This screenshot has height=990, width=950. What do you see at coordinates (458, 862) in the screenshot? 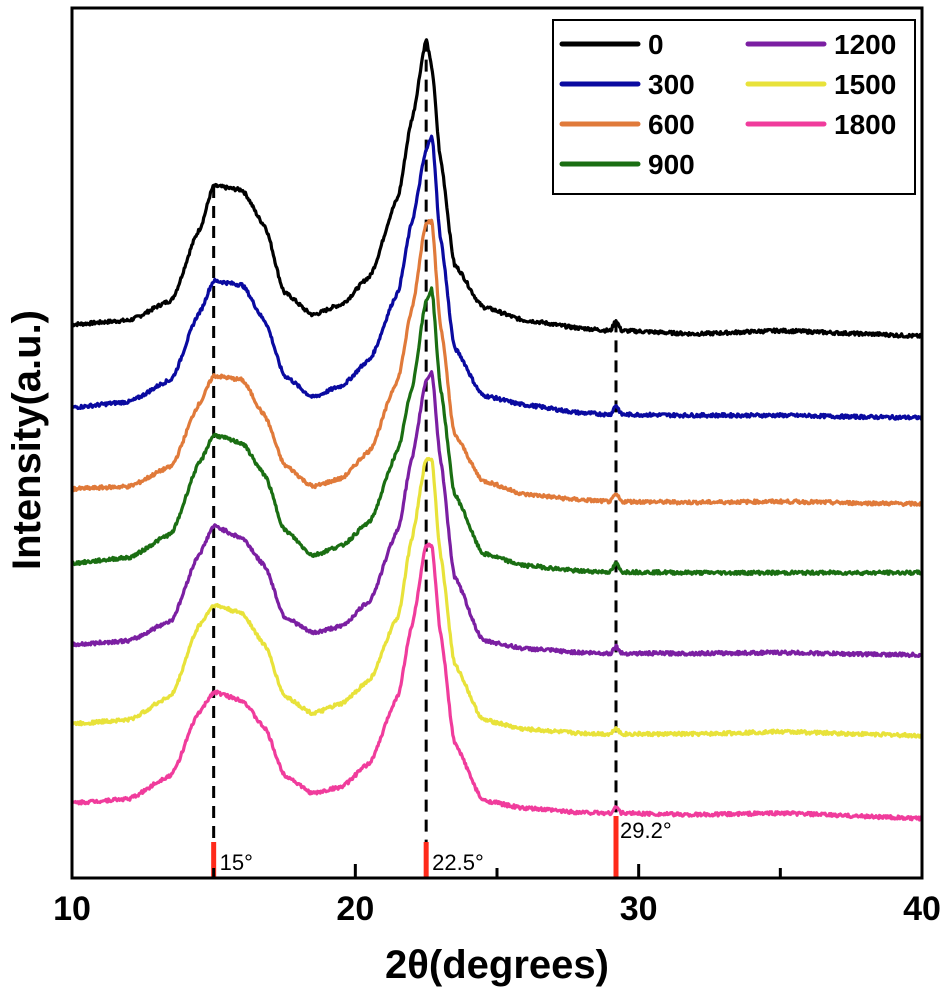
I see `peak-marker-label-1: 22.5°` at bounding box center [458, 862].